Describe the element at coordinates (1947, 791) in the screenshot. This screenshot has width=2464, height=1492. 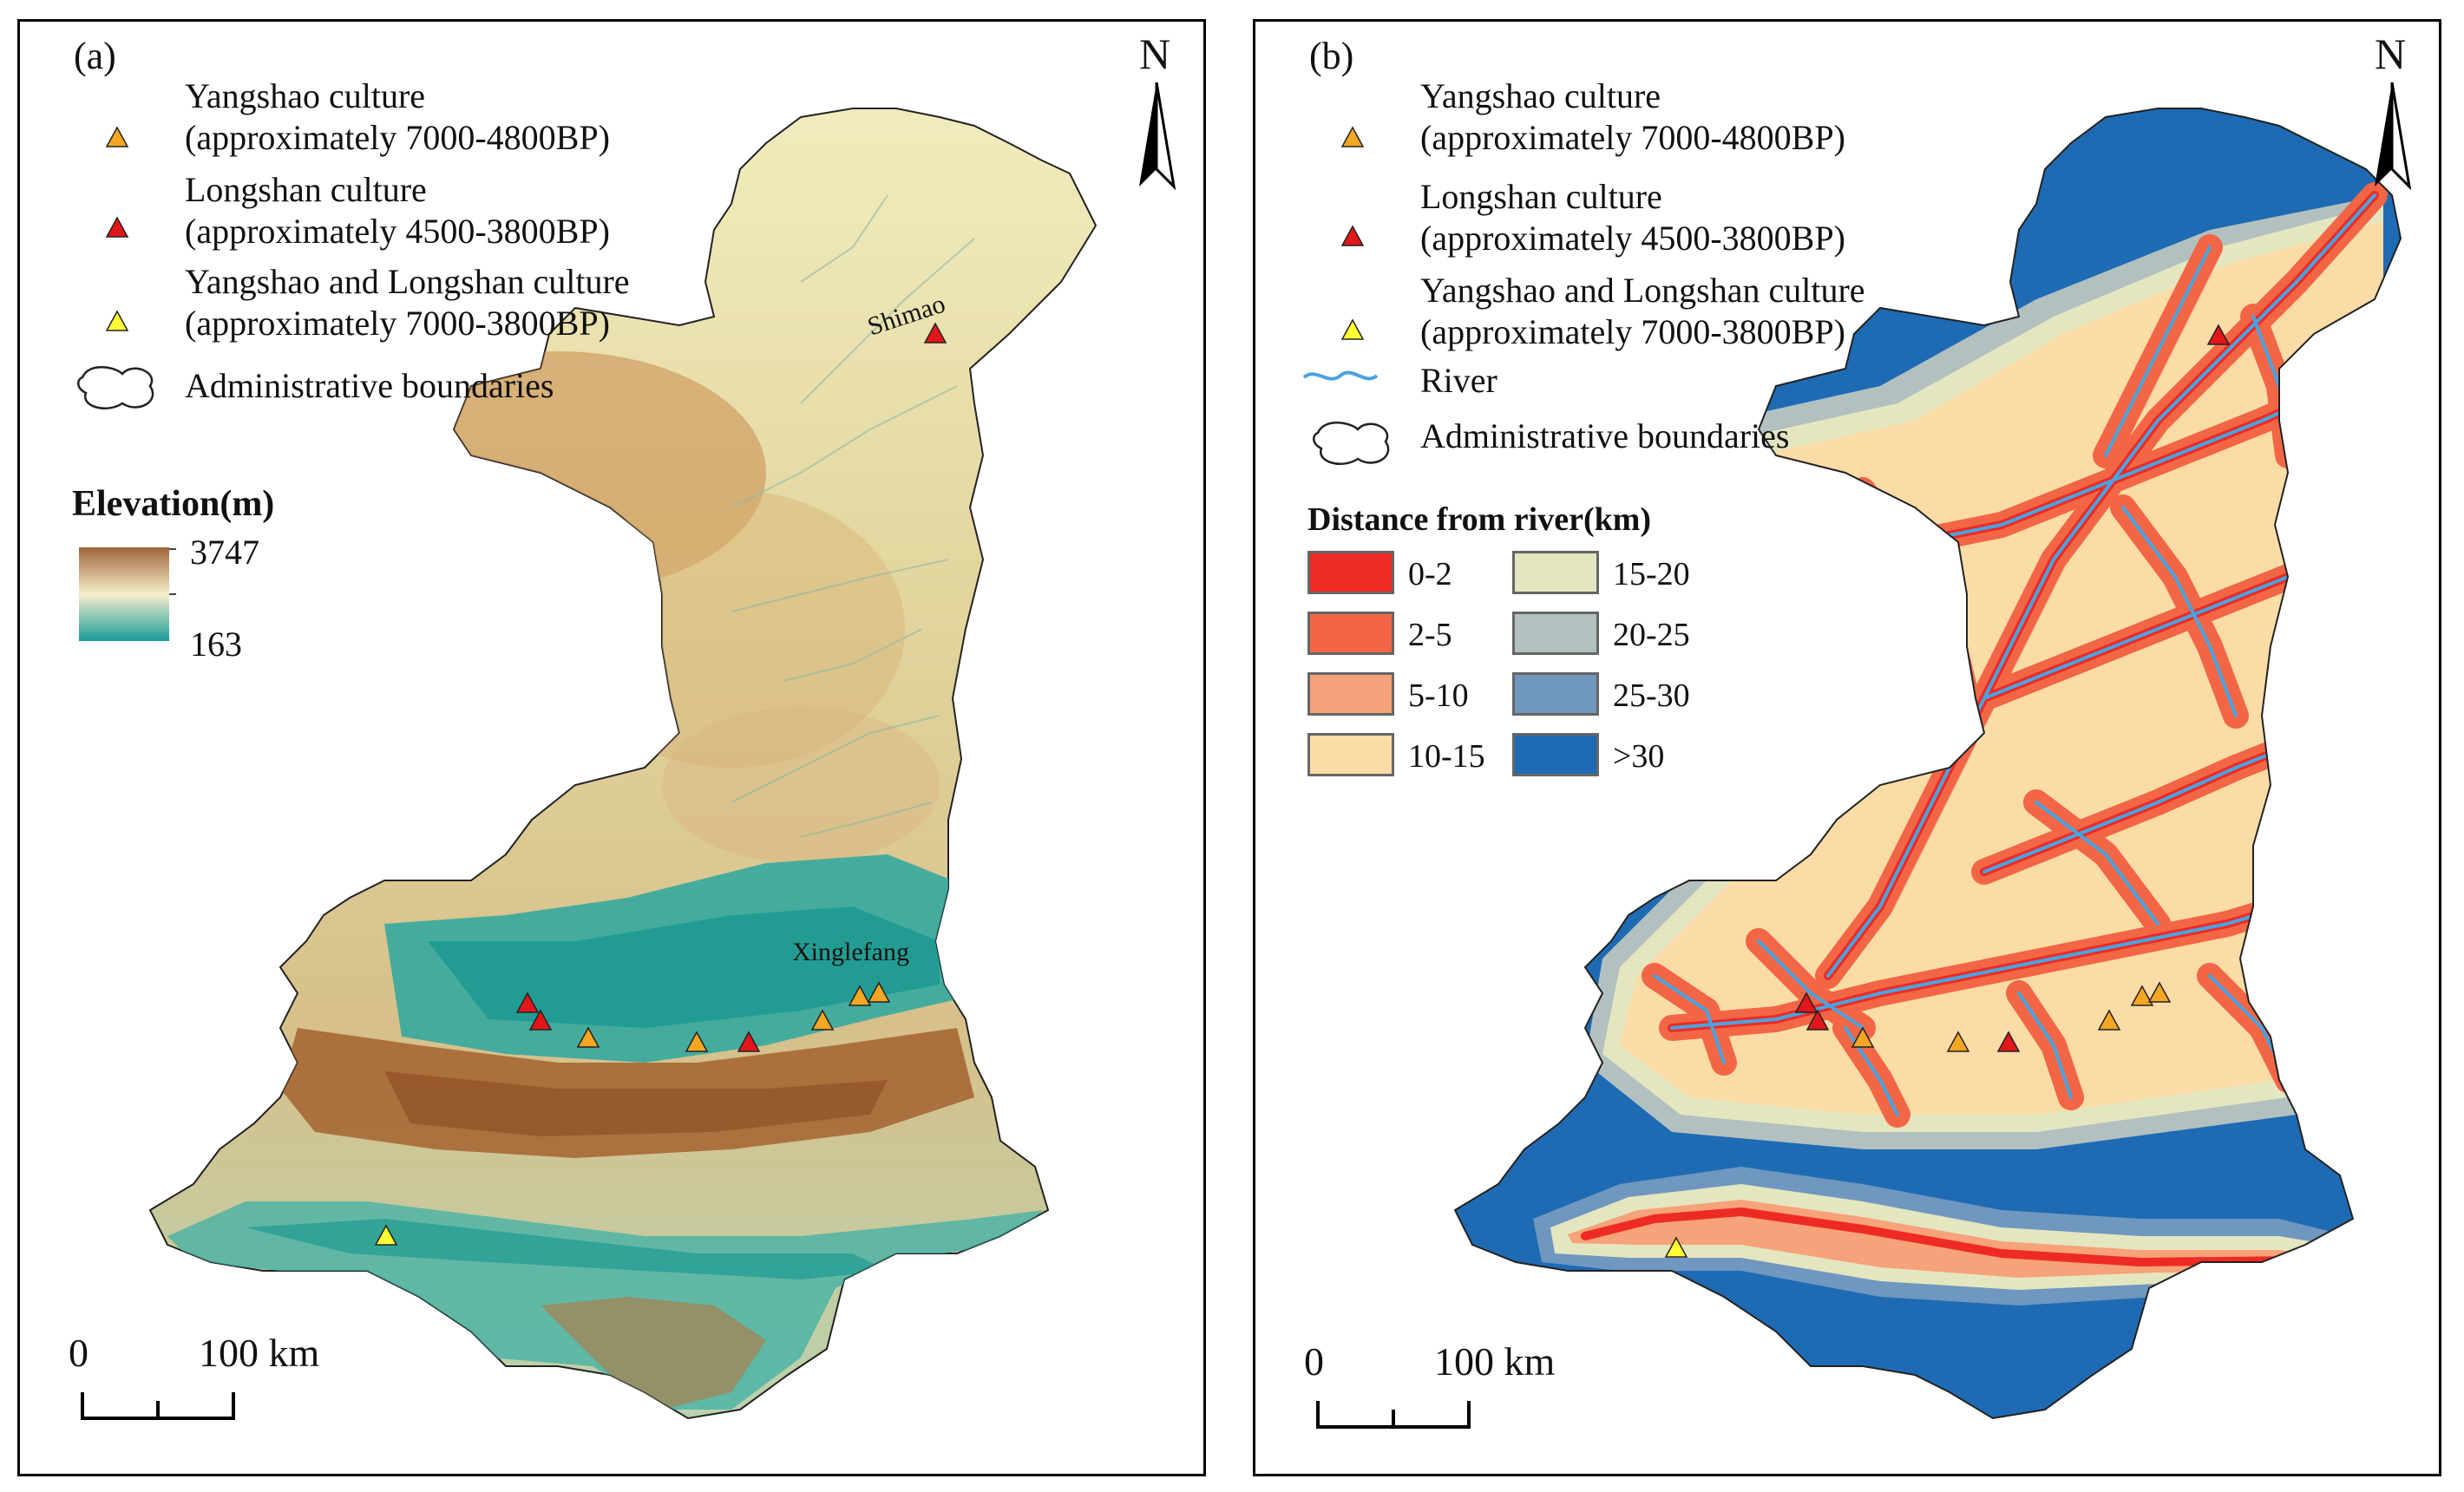
I see `site-markers-b` at that location.